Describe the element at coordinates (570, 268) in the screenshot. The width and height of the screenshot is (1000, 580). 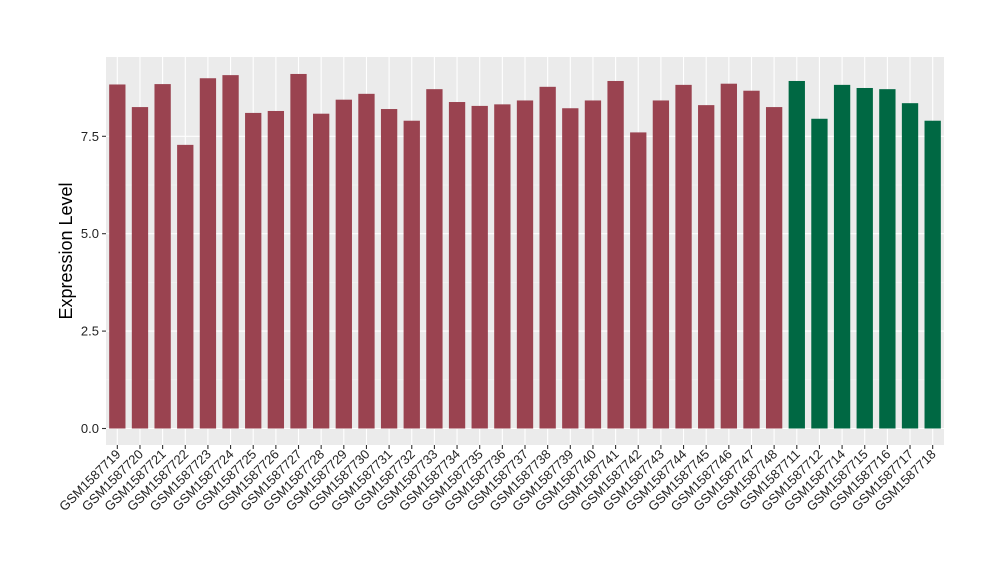
I see `bar-GSM1587739` at that location.